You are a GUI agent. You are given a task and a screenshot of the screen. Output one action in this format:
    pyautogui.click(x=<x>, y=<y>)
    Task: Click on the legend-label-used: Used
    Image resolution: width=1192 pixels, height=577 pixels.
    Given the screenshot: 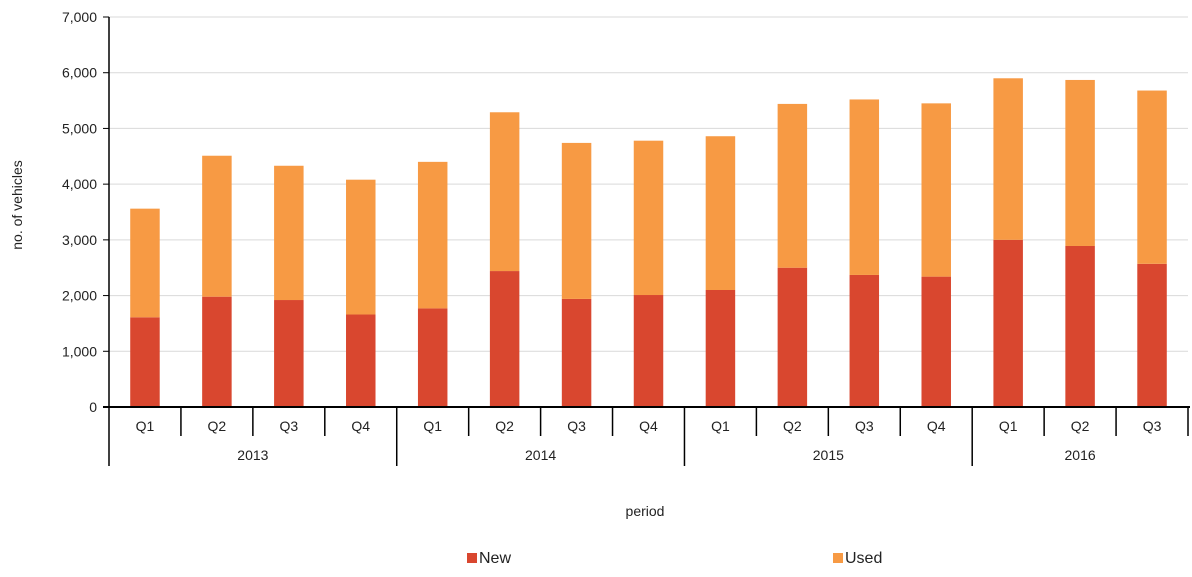 What is the action you would take?
    pyautogui.click(x=863, y=558)
    